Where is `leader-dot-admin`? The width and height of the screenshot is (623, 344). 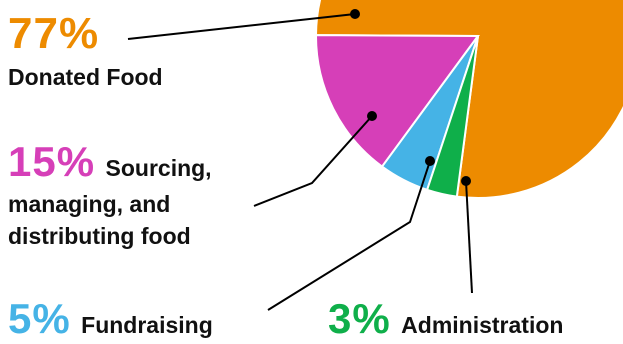 leader-dot-admin is located at coordinates (466, 181).